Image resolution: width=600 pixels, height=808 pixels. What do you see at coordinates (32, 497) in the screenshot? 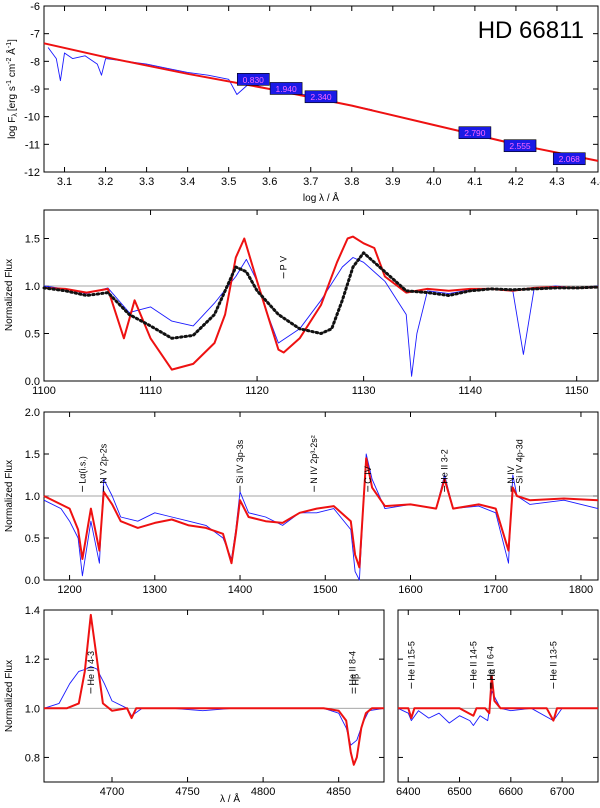
I see `iue-y-tick-label: 1.0` at bounding box center [32, 497].